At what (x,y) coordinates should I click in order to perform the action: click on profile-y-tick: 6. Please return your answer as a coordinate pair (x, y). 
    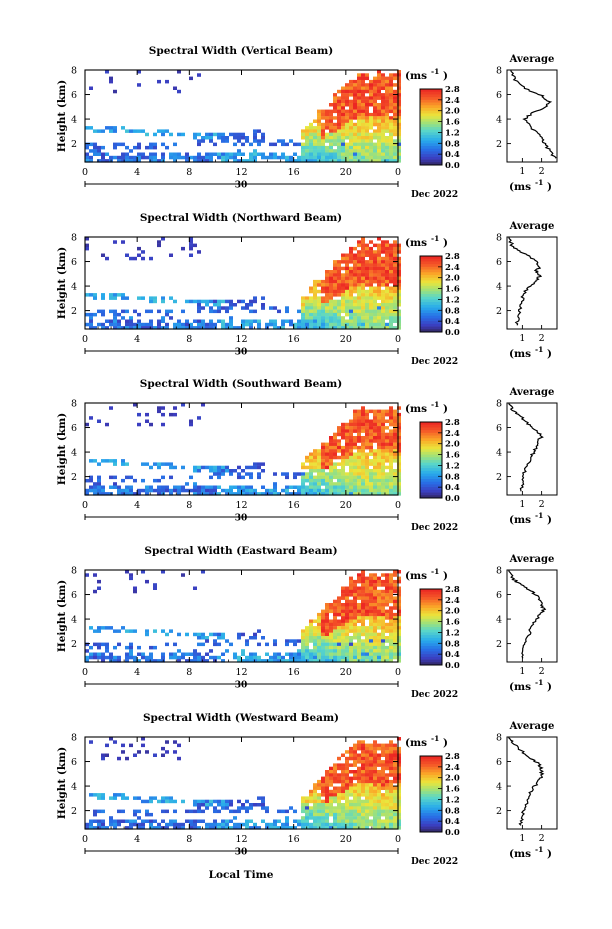
    Looking at the image, I should click on (499, 762).